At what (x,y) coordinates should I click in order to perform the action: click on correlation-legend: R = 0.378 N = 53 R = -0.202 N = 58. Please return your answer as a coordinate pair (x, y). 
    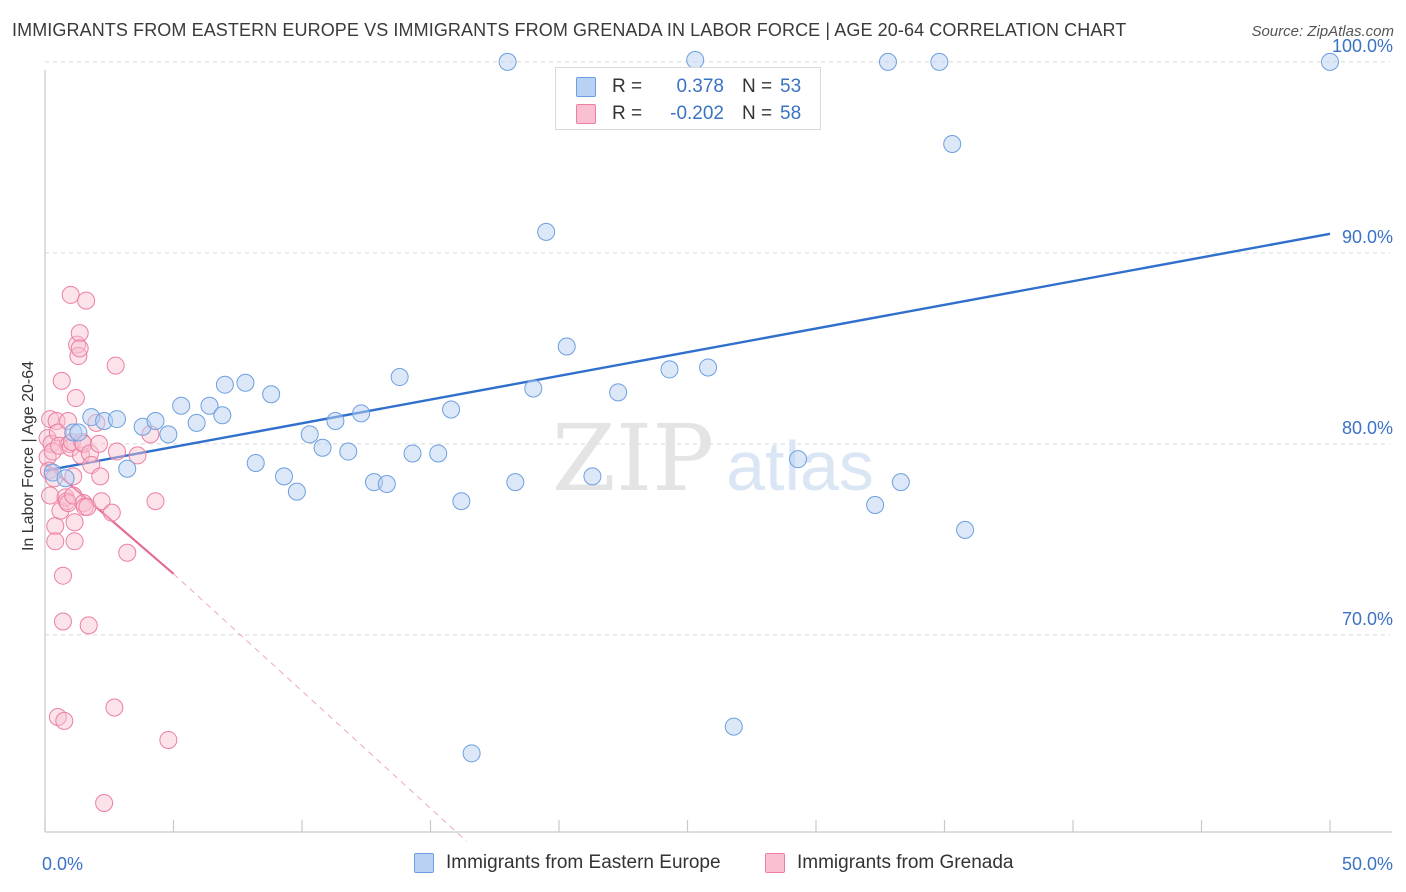
    Looking at the image, I should click on (688, 98).